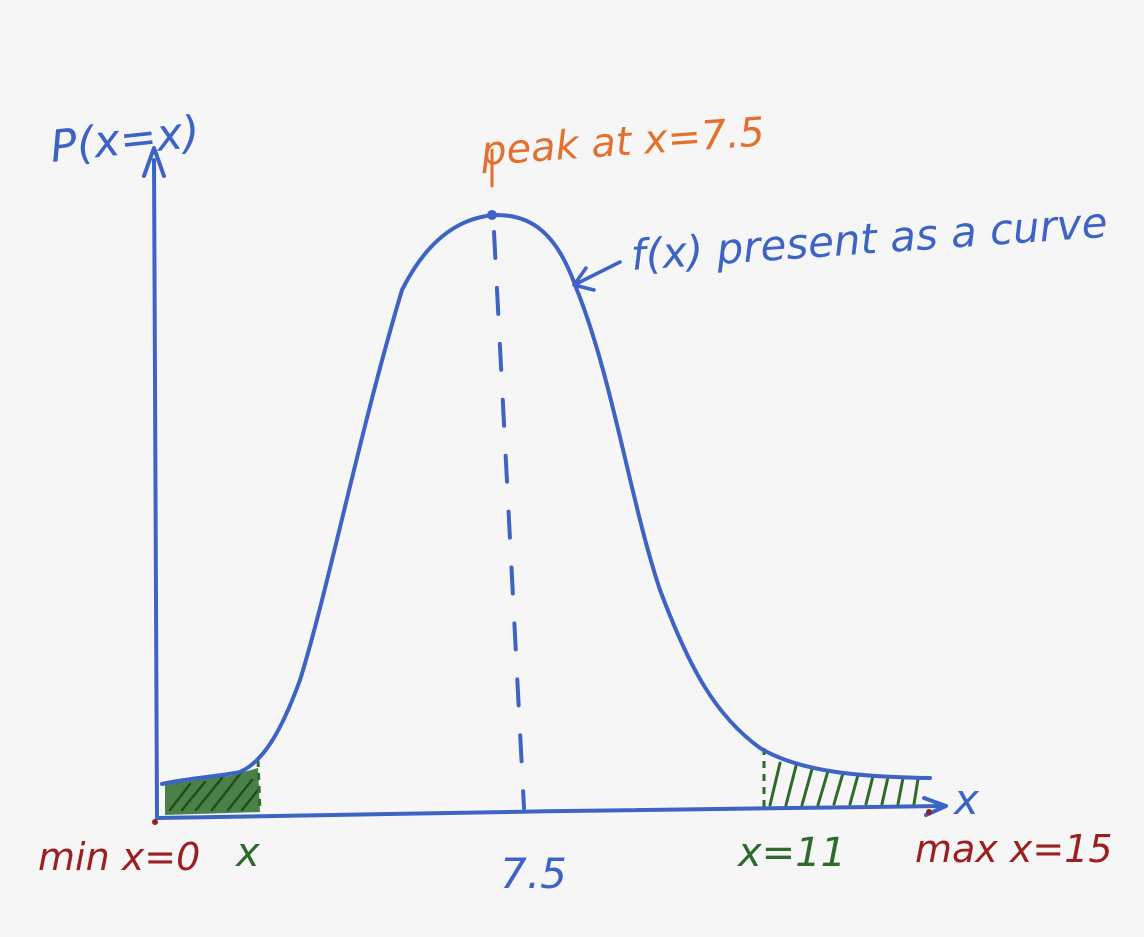 The height and width of the screenshot is (937, 1144). I want to click on max-label: max x=15, so click(1014, 849).